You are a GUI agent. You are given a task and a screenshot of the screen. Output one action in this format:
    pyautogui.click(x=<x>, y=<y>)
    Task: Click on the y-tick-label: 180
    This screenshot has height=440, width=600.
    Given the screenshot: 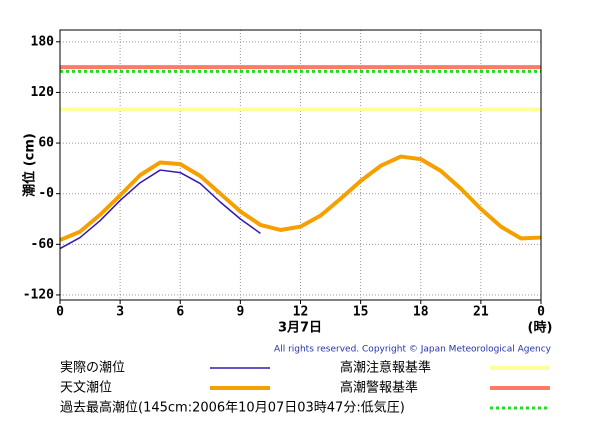 What is the action you would take?
    pyautogui.click(x=43, y=41)
    